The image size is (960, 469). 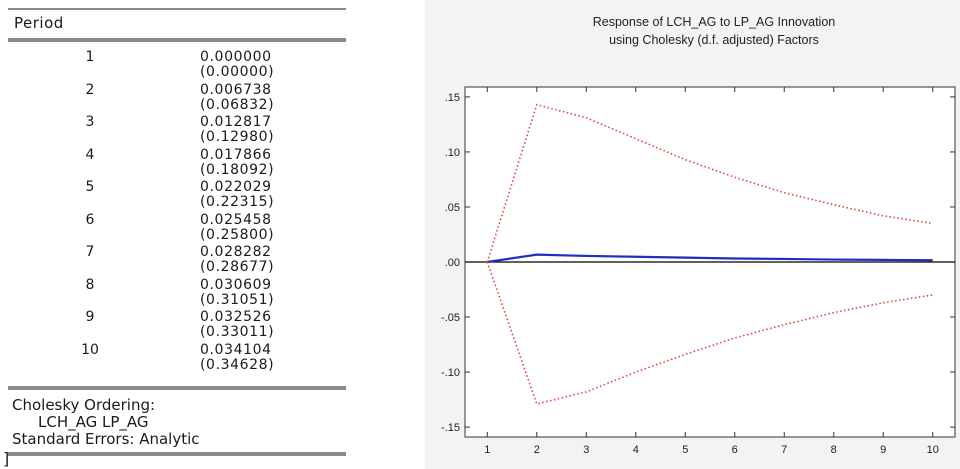 What do you see at coordinates (237, 267) in the screenshot?
I see `standard-error-cell: (0.28677)` at bounding box center [237, 267].